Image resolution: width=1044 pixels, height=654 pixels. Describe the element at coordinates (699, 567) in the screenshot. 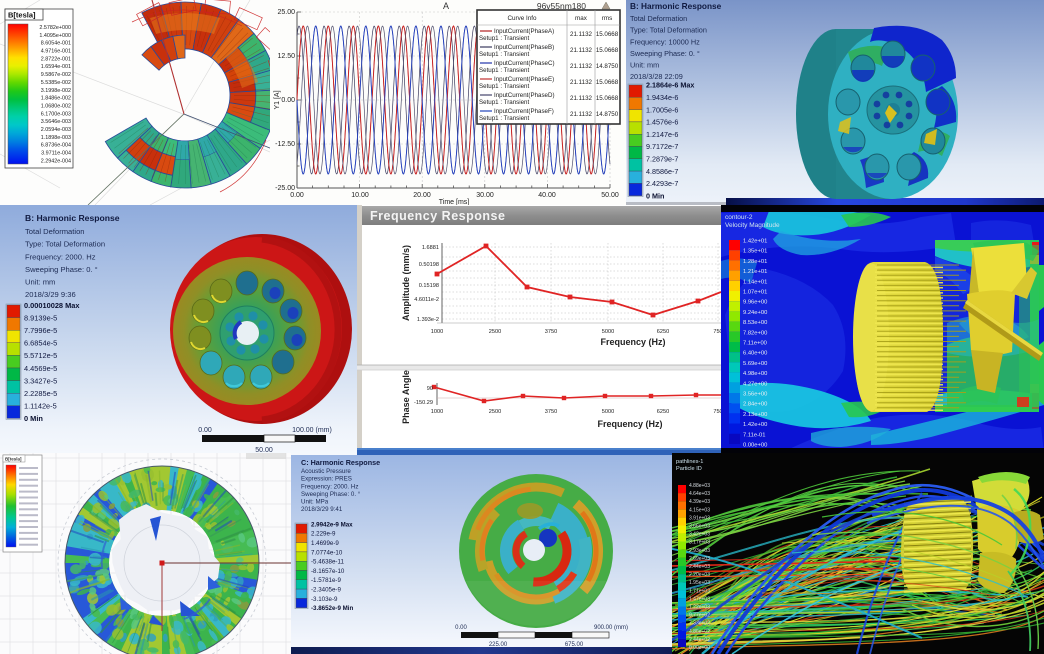

I see `svg-text: 2.44e+03` at that location.